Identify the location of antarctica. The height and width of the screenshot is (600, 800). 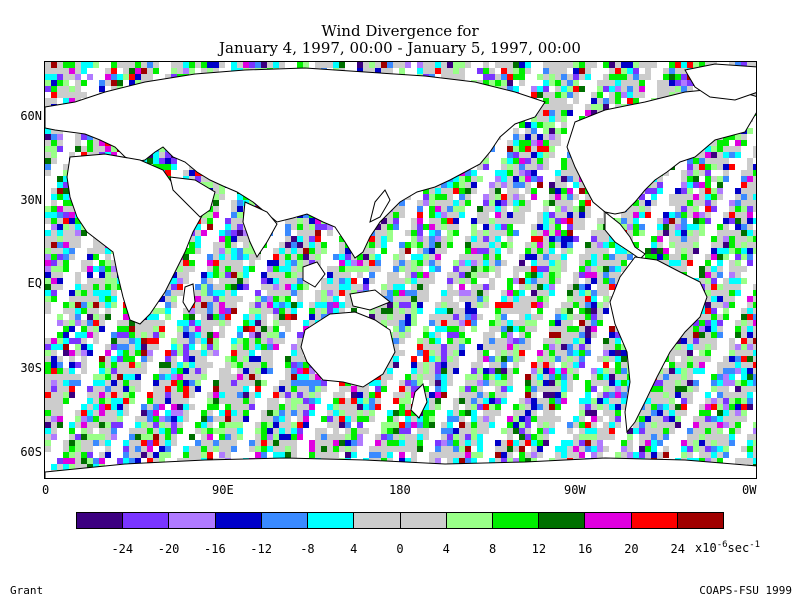
(400, 467).